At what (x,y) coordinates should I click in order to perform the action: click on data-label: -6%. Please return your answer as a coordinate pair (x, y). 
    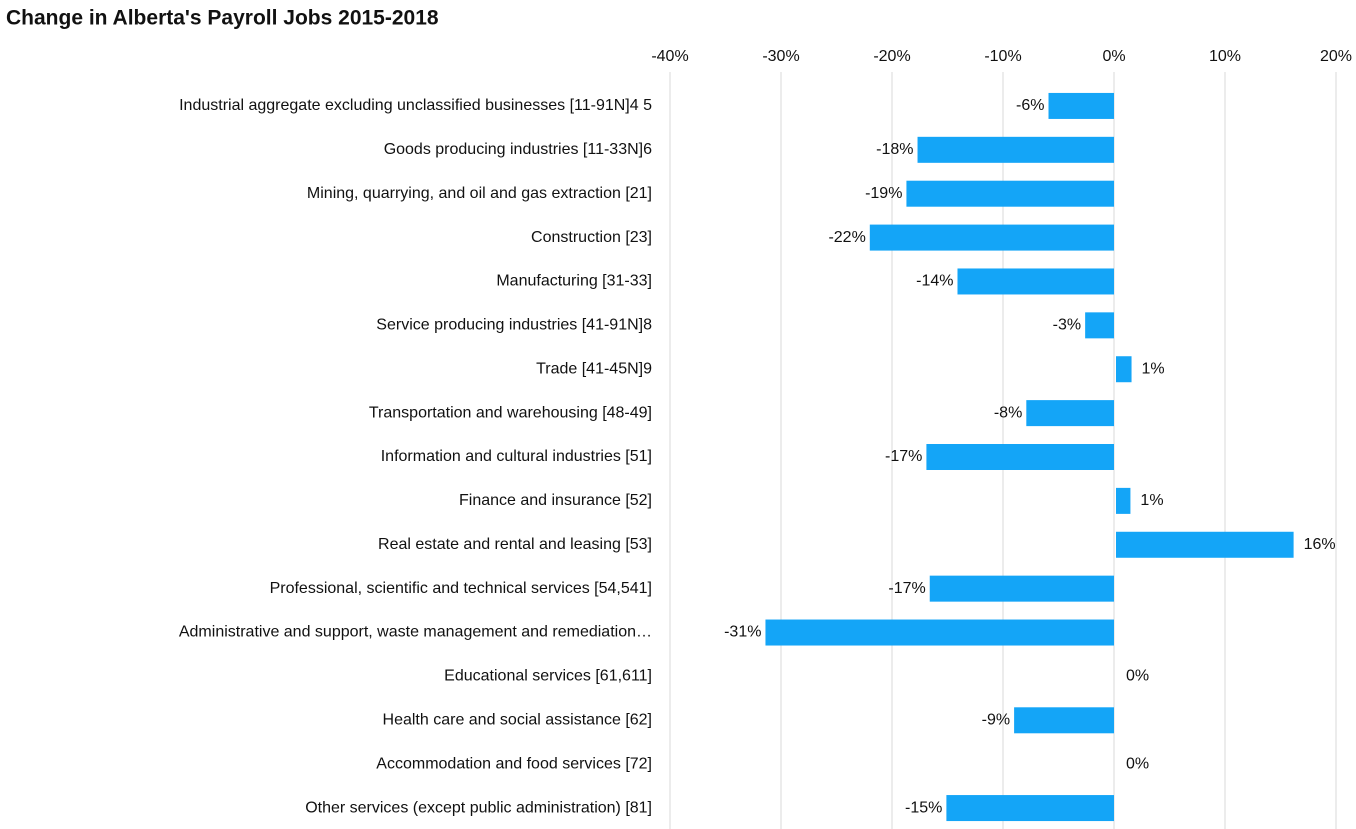
    Looking at the image, I should click on (1030, 105).